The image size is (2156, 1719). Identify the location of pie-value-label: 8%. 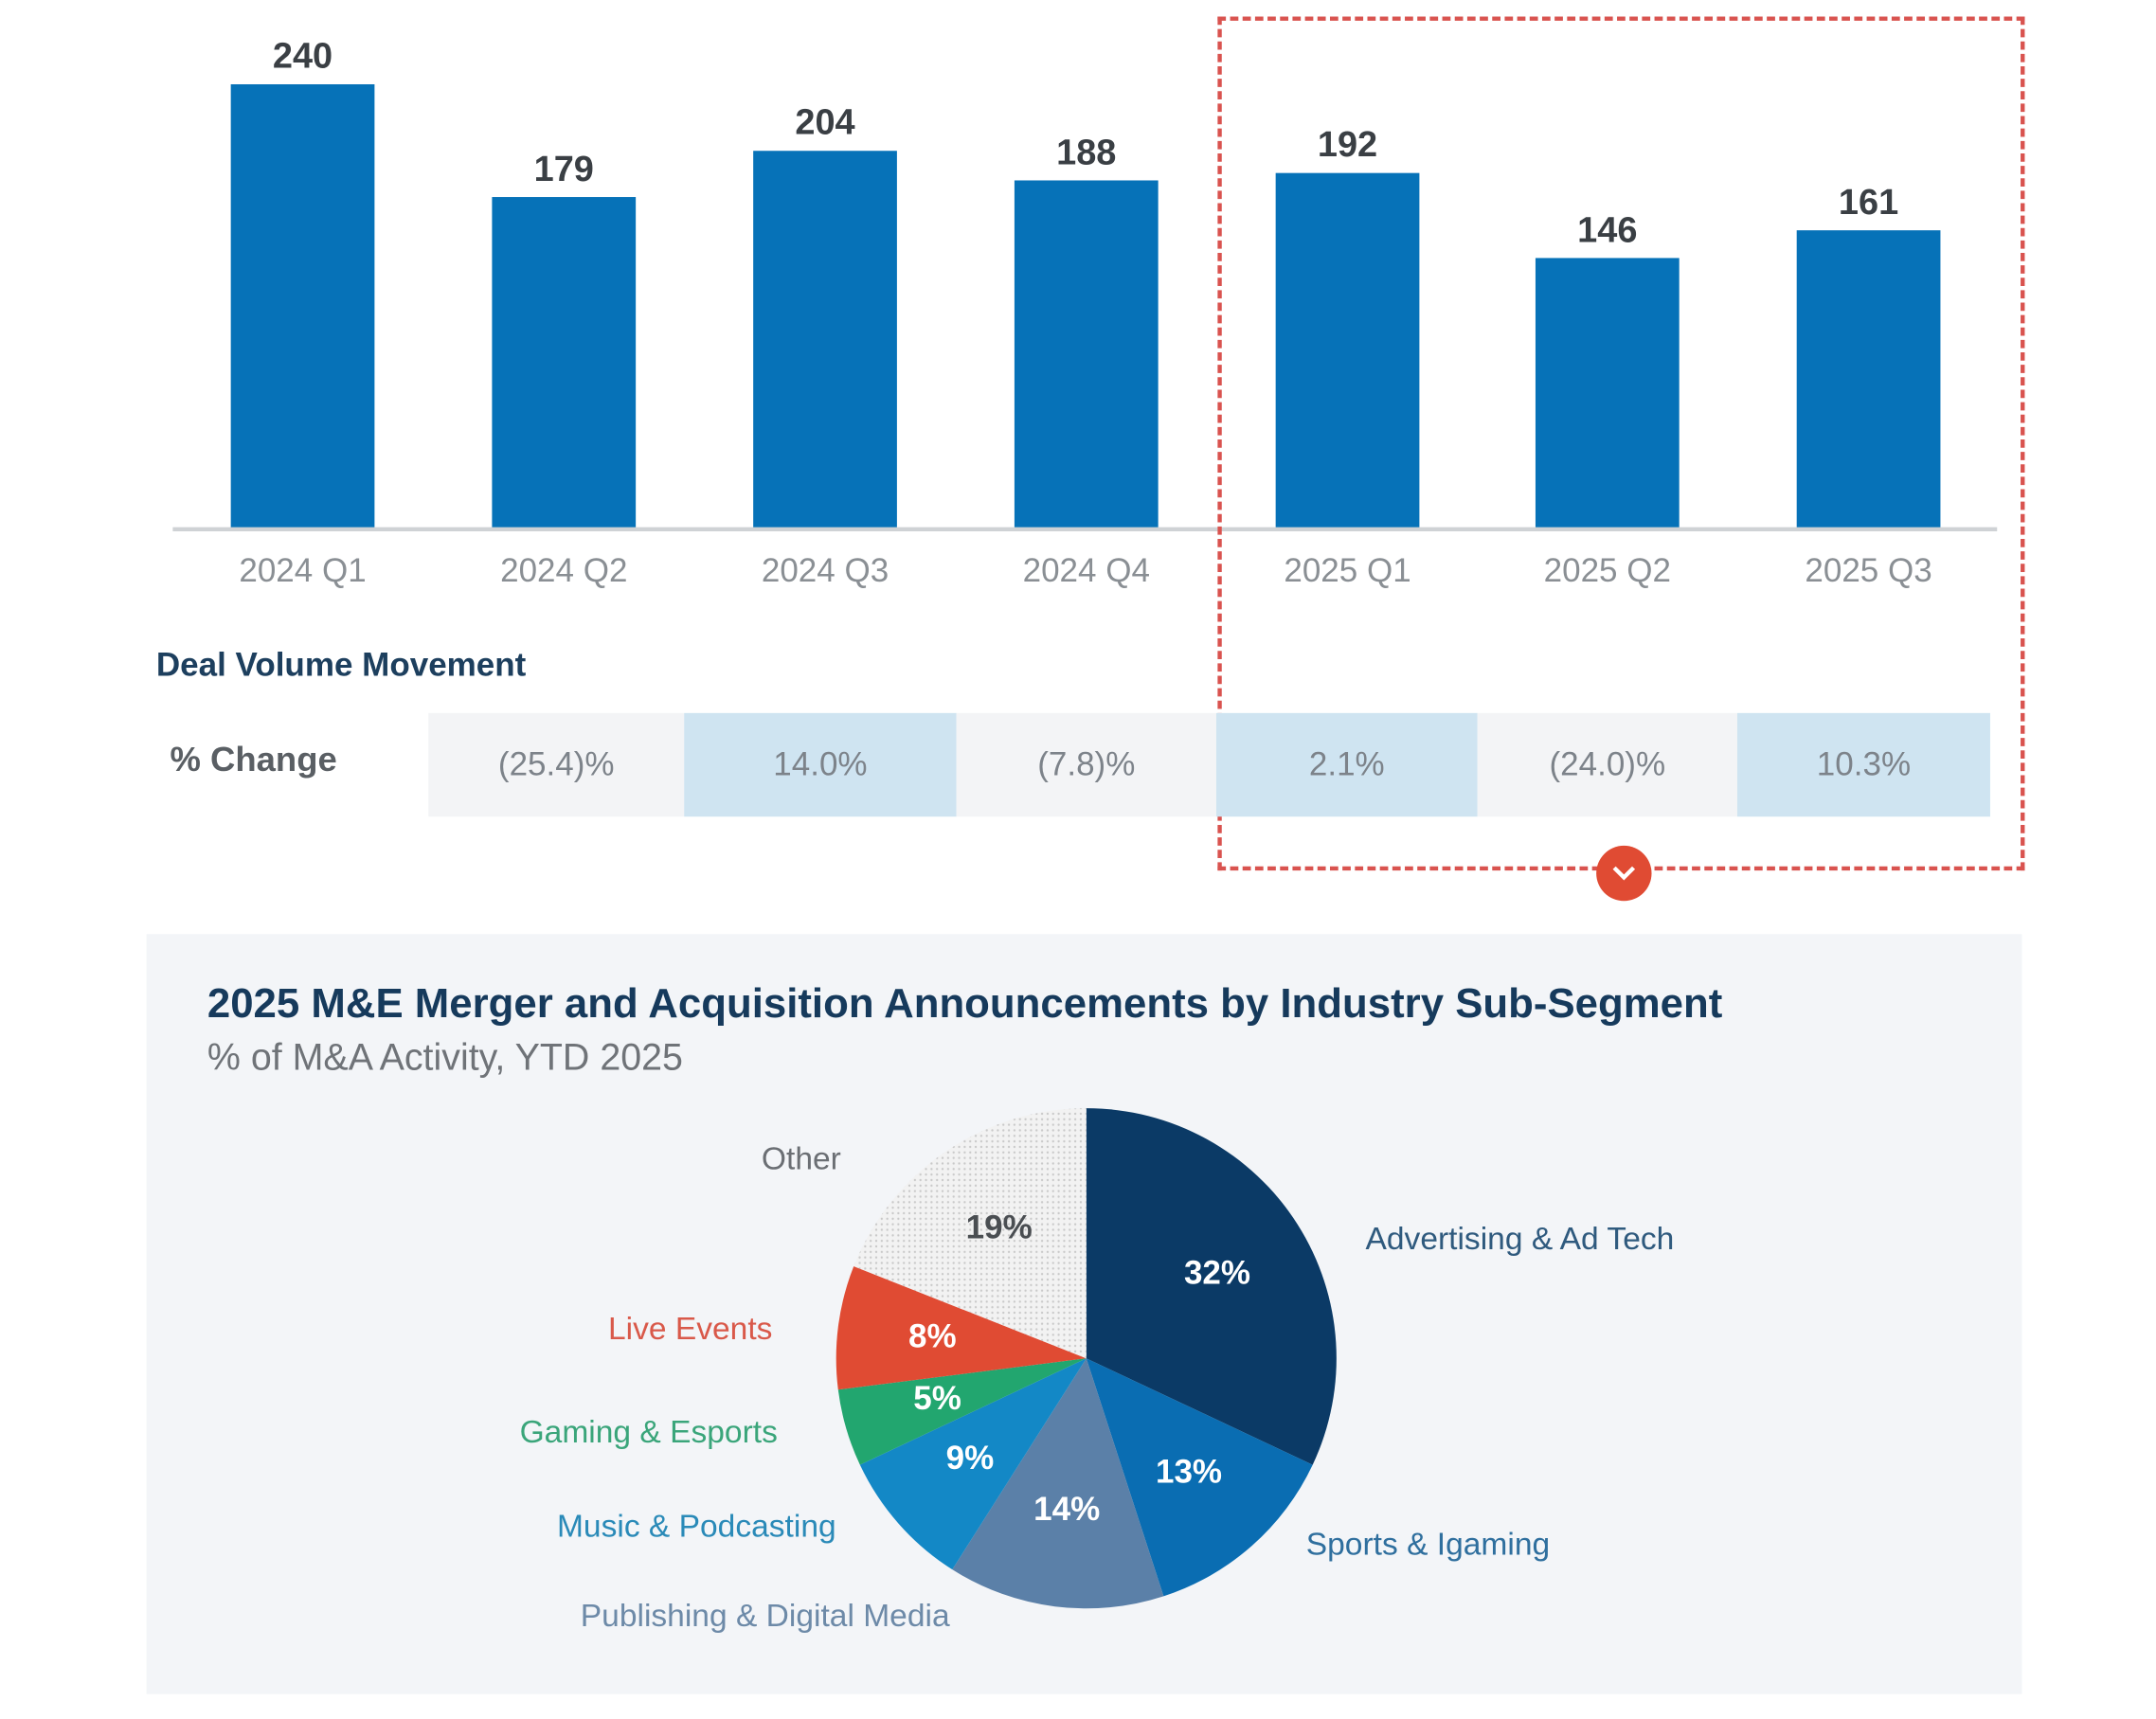
(933, 1336).